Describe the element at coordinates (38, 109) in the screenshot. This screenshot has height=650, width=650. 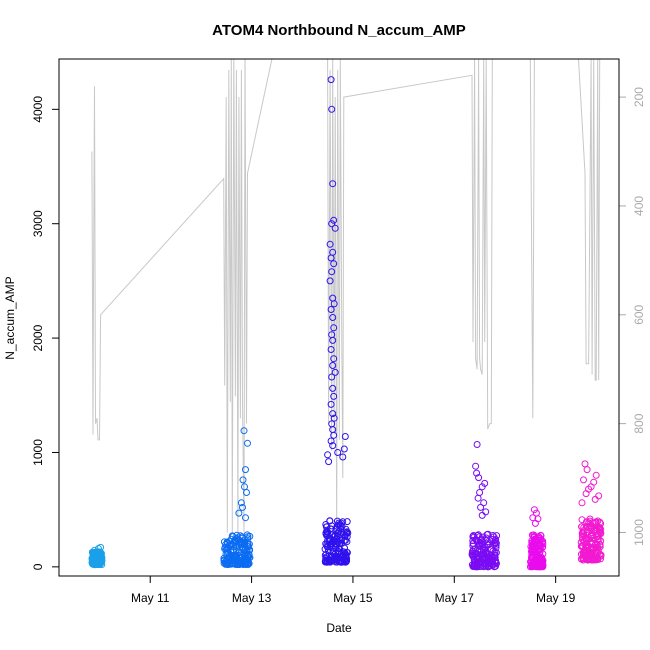
I see `y-tick-label: 4000` at that location.